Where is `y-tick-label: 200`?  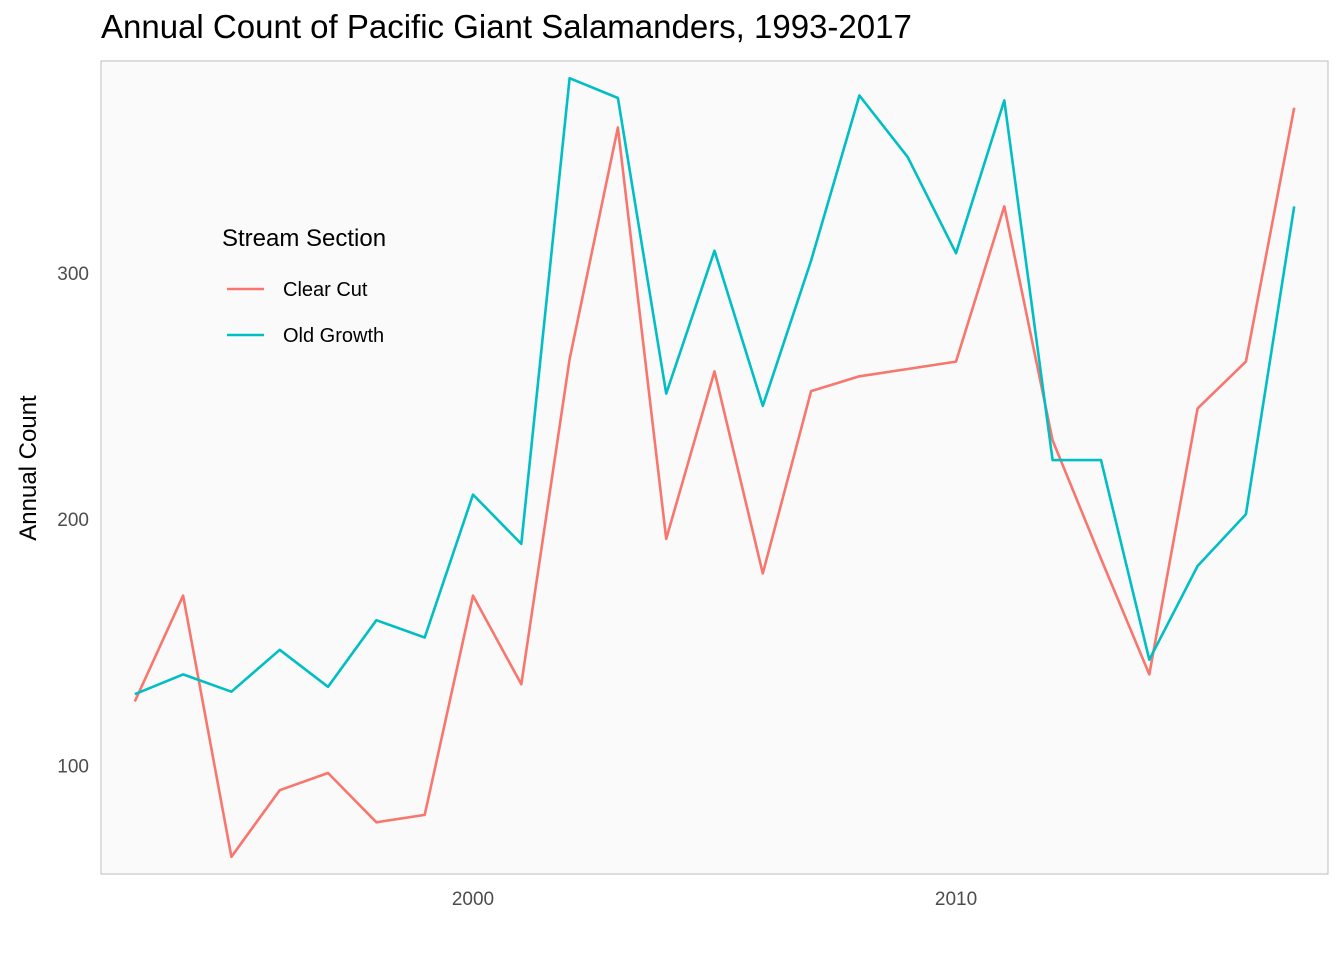
y-tick-label: 200 is located at coordinates (73, 520).